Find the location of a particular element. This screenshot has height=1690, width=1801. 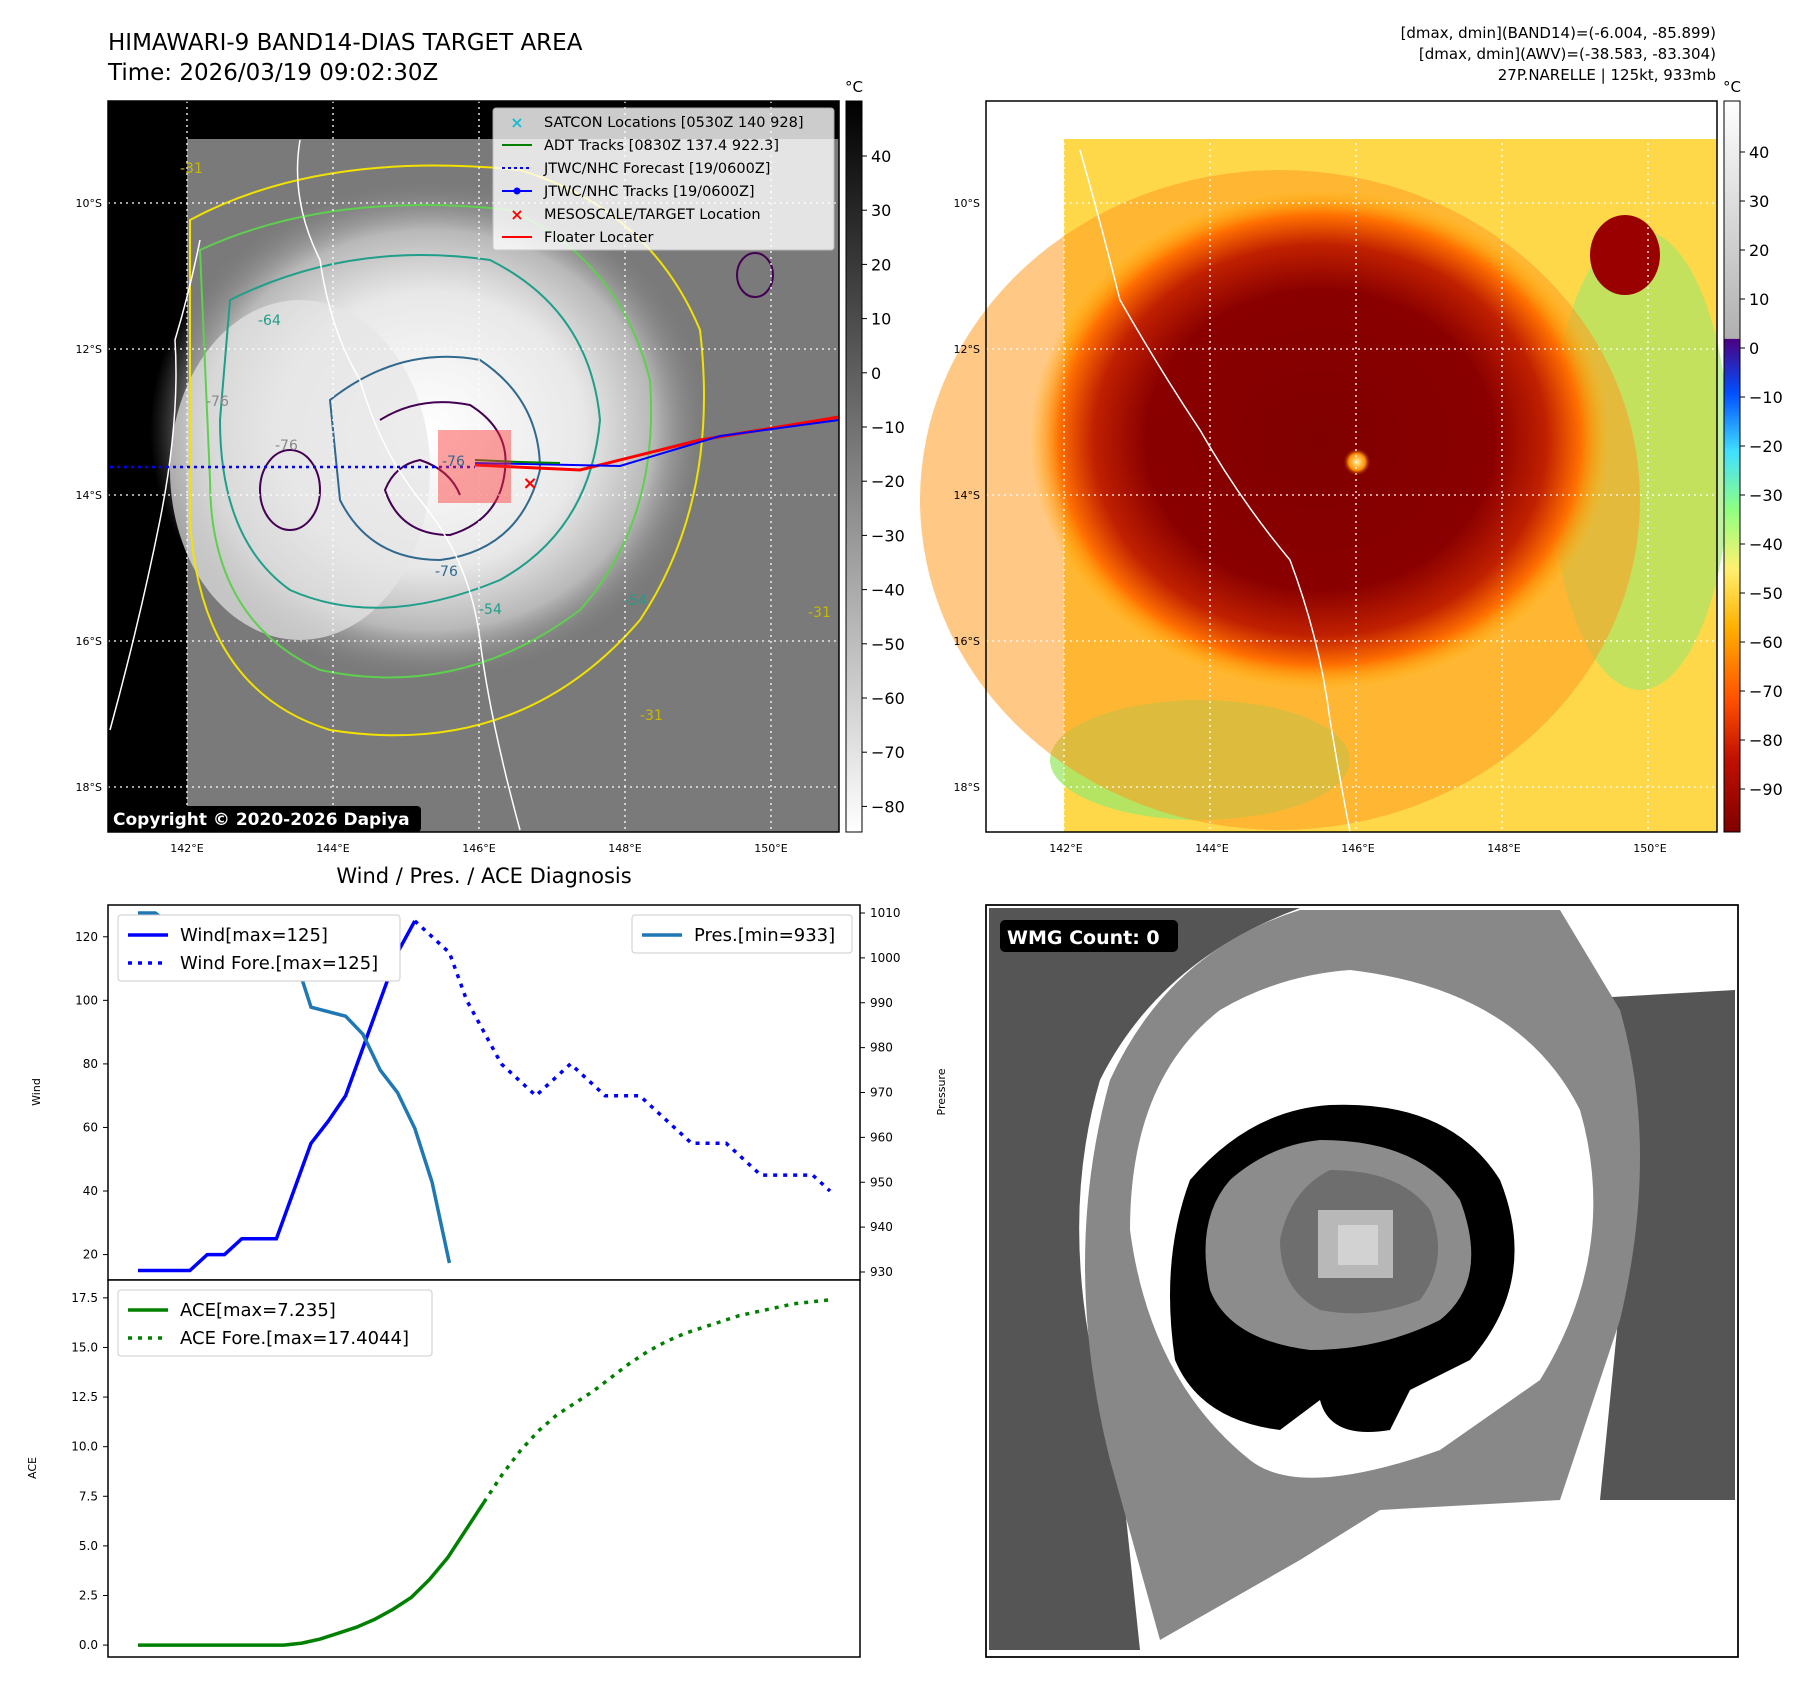

y-right-tick-label: 940 is located at coordinates (881, 1227).